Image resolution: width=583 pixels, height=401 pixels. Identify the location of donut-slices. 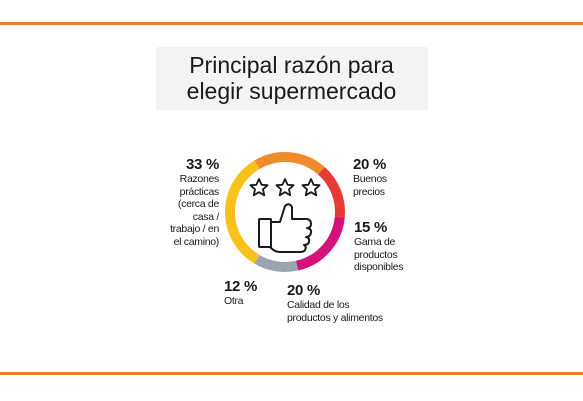
(285, 212).